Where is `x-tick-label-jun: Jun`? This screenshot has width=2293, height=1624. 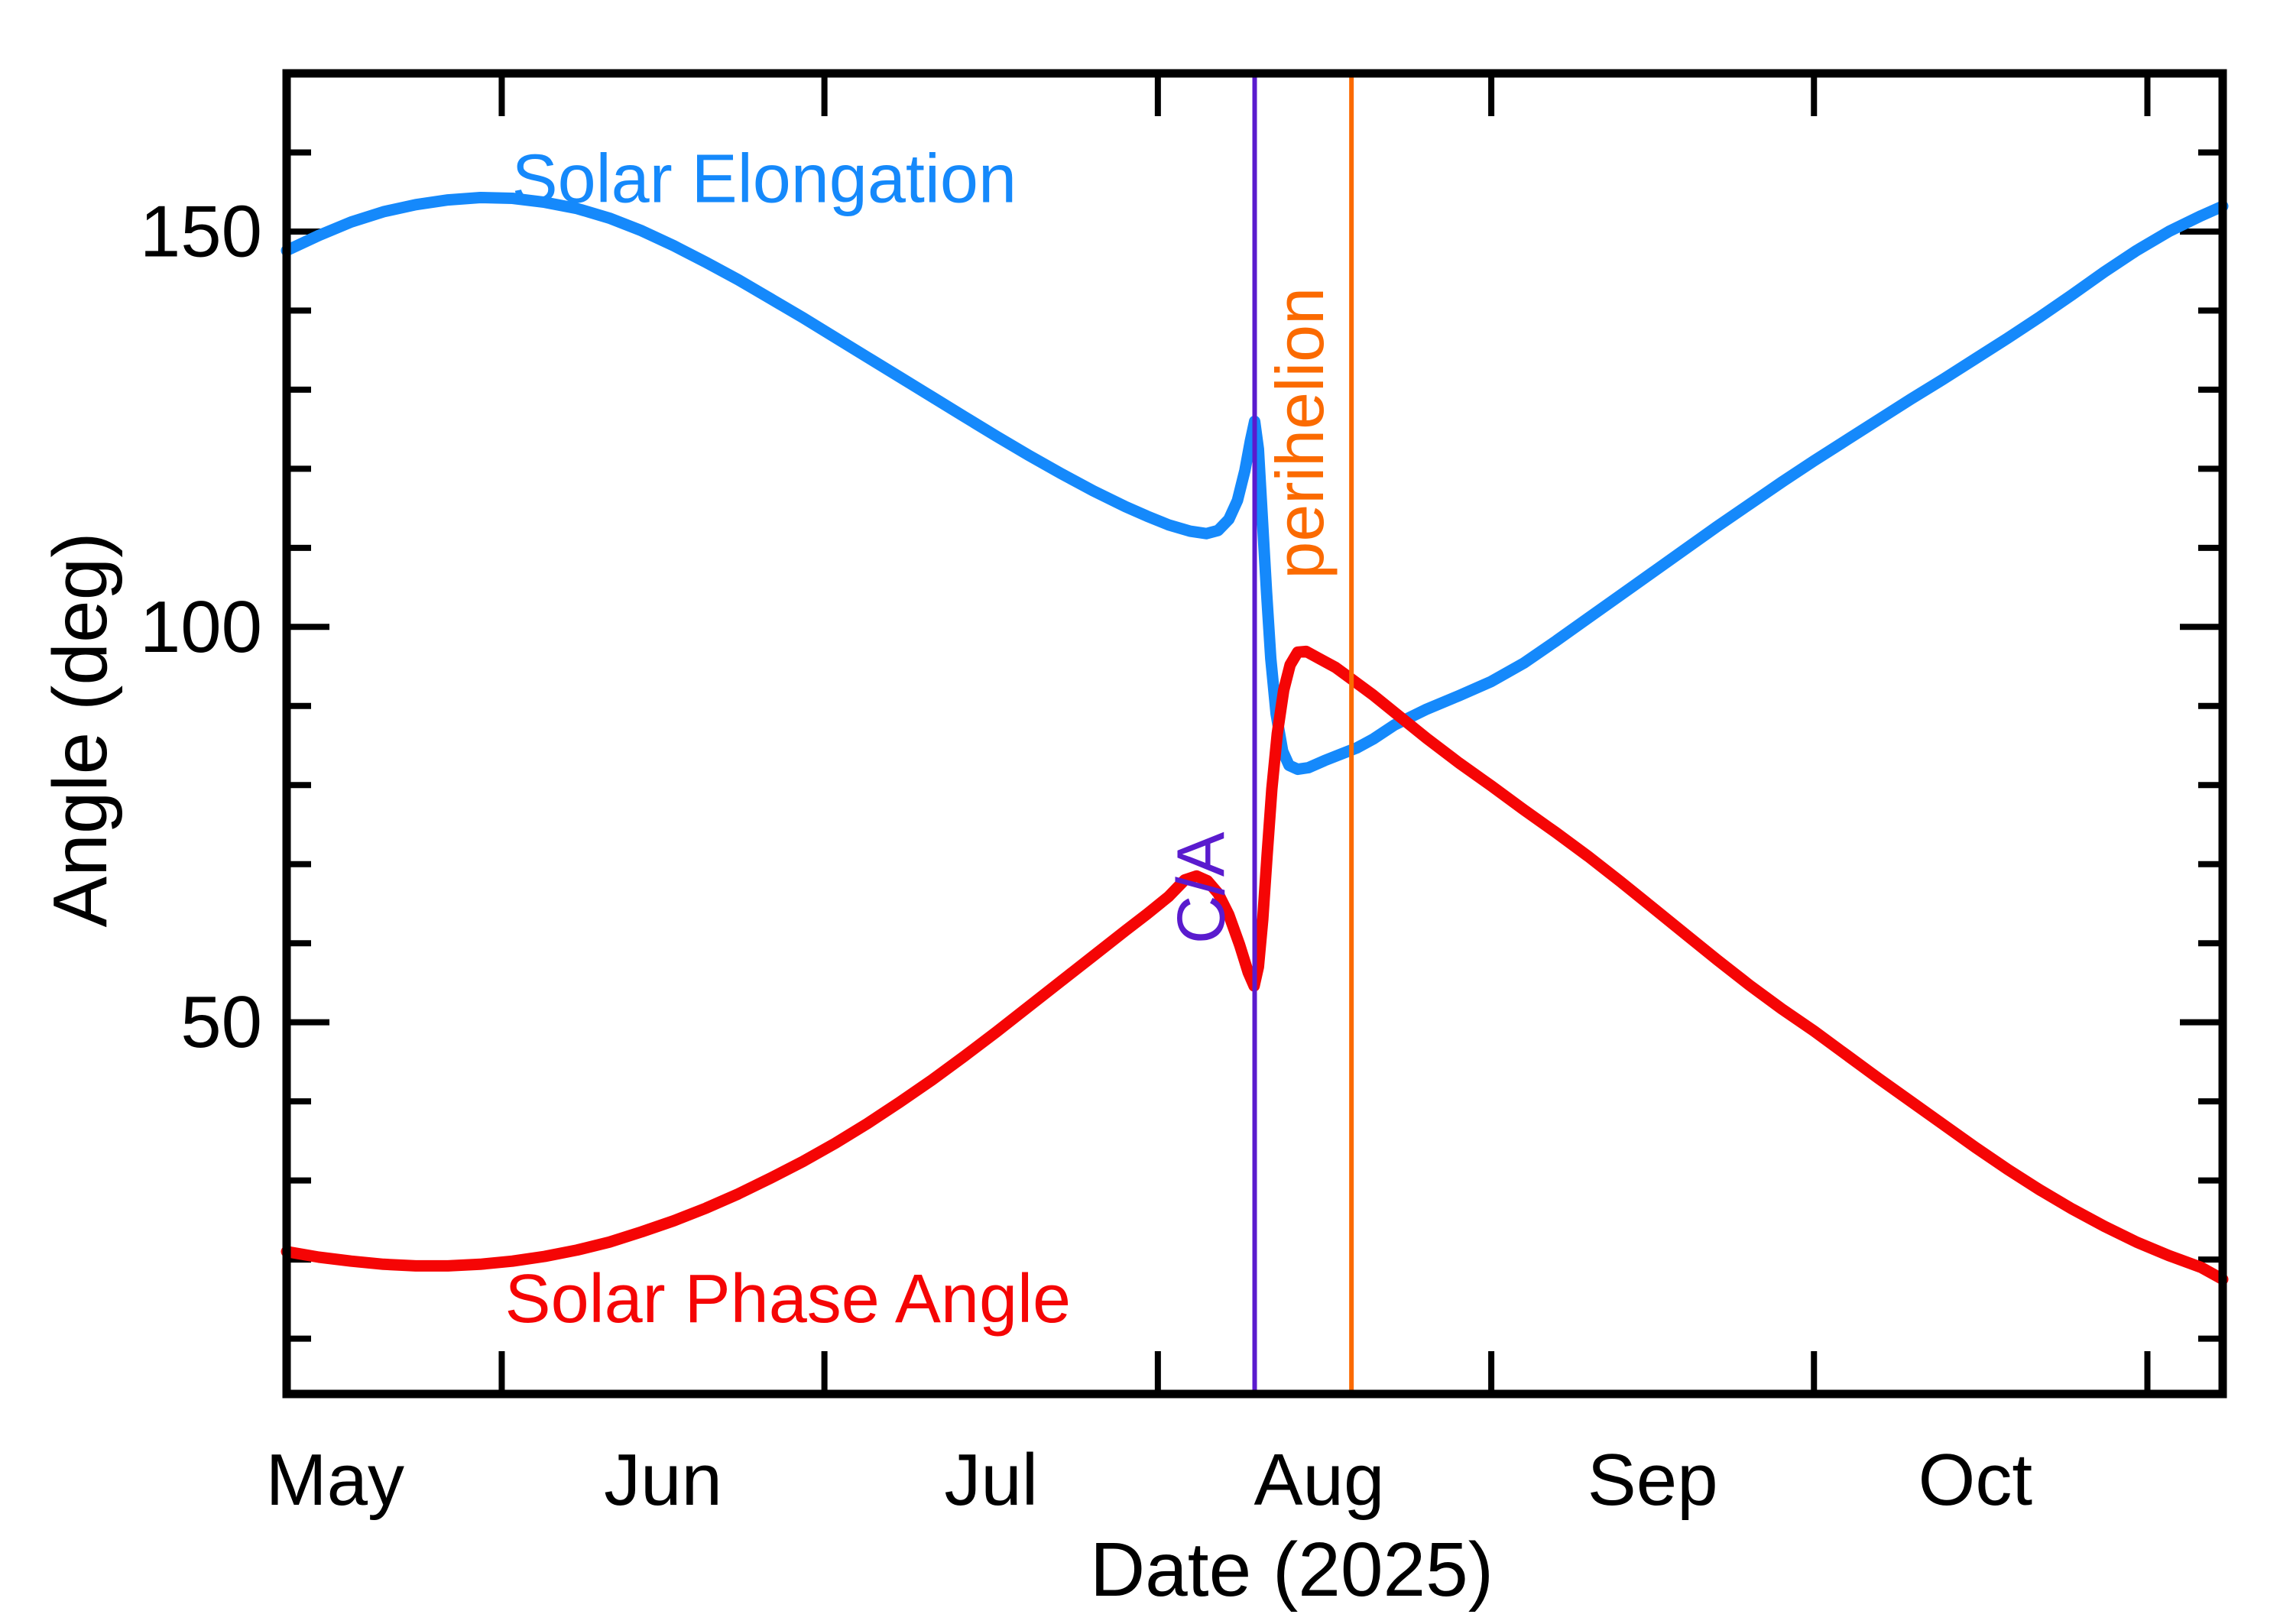 x-tick-label-jun: Jun is located at coordinates (663, 1480).